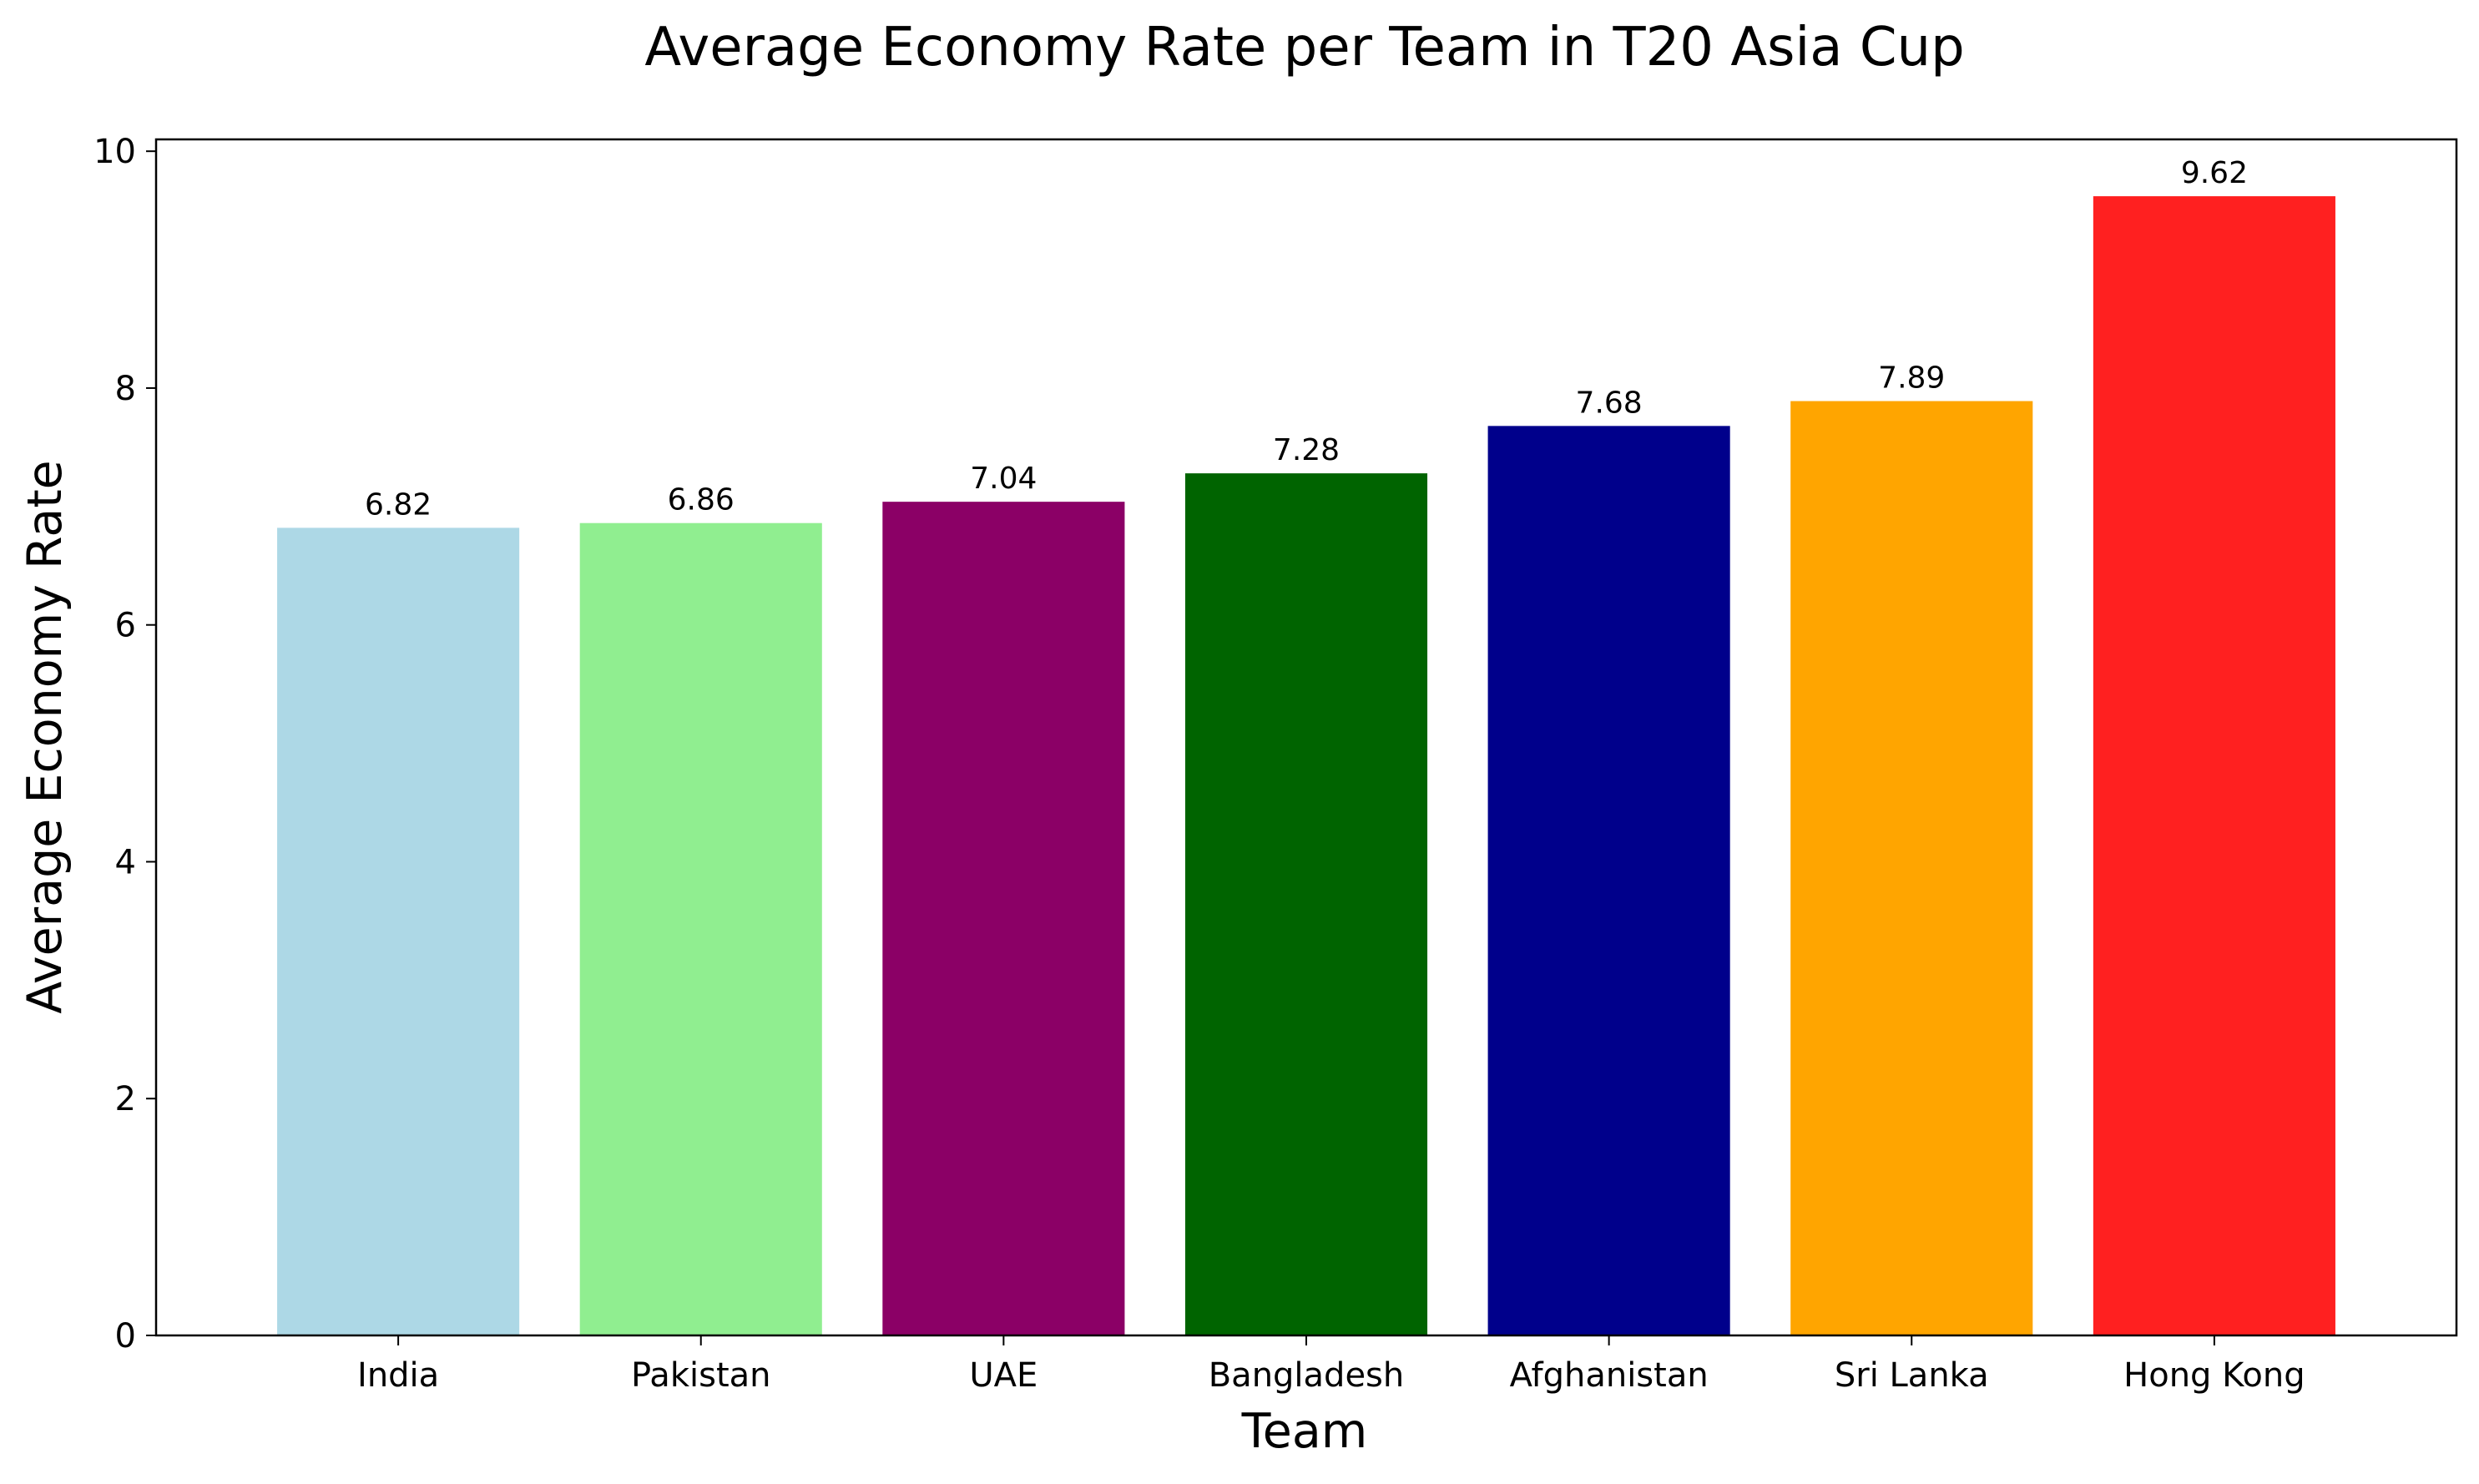 The width and height of the screenshot is (2479, 1484). Describe the element at coordinates (700, 929) in the screenshot. I see `bar-pakistan` at that location.